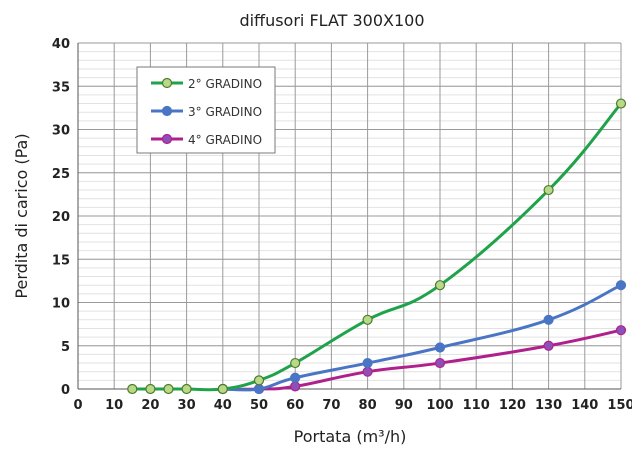 The height and width of the screenshot is (453, 632). Describe the element at coordinates (584, 405) in the screenshot. I see `x-tick-label: 140` at that location.